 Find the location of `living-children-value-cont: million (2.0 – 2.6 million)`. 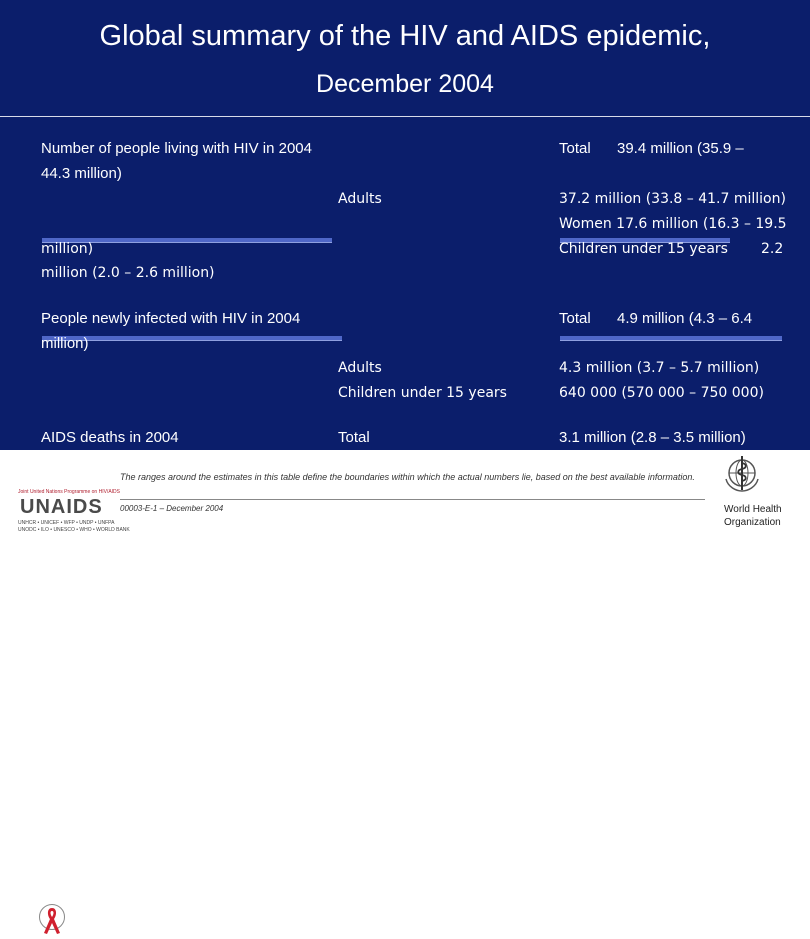

living-children-value-cont: million (2.0 – 2.6 million) is located at coordinates (128, 273).